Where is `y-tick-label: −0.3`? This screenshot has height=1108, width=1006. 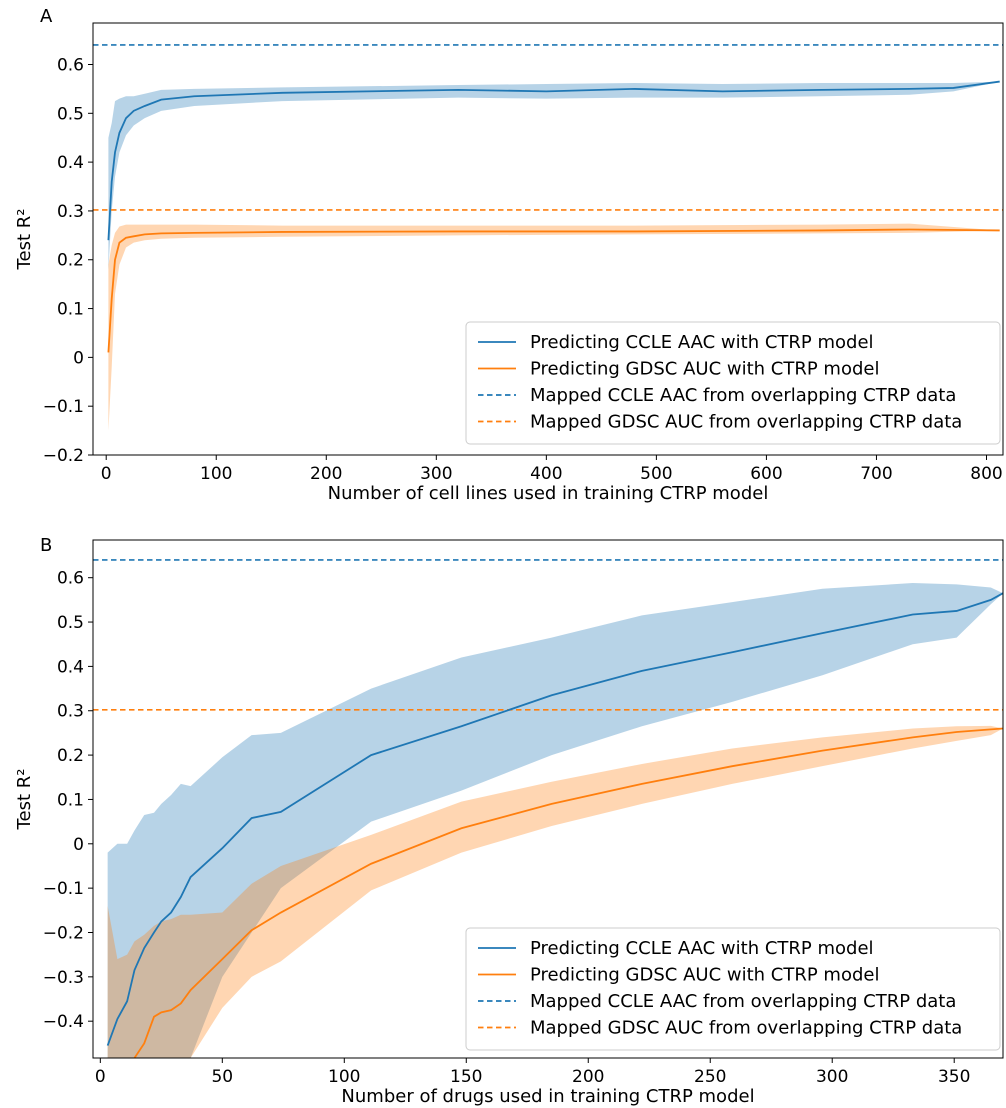 y-tick-label: −0.3 is located at coordinates (63, 978).